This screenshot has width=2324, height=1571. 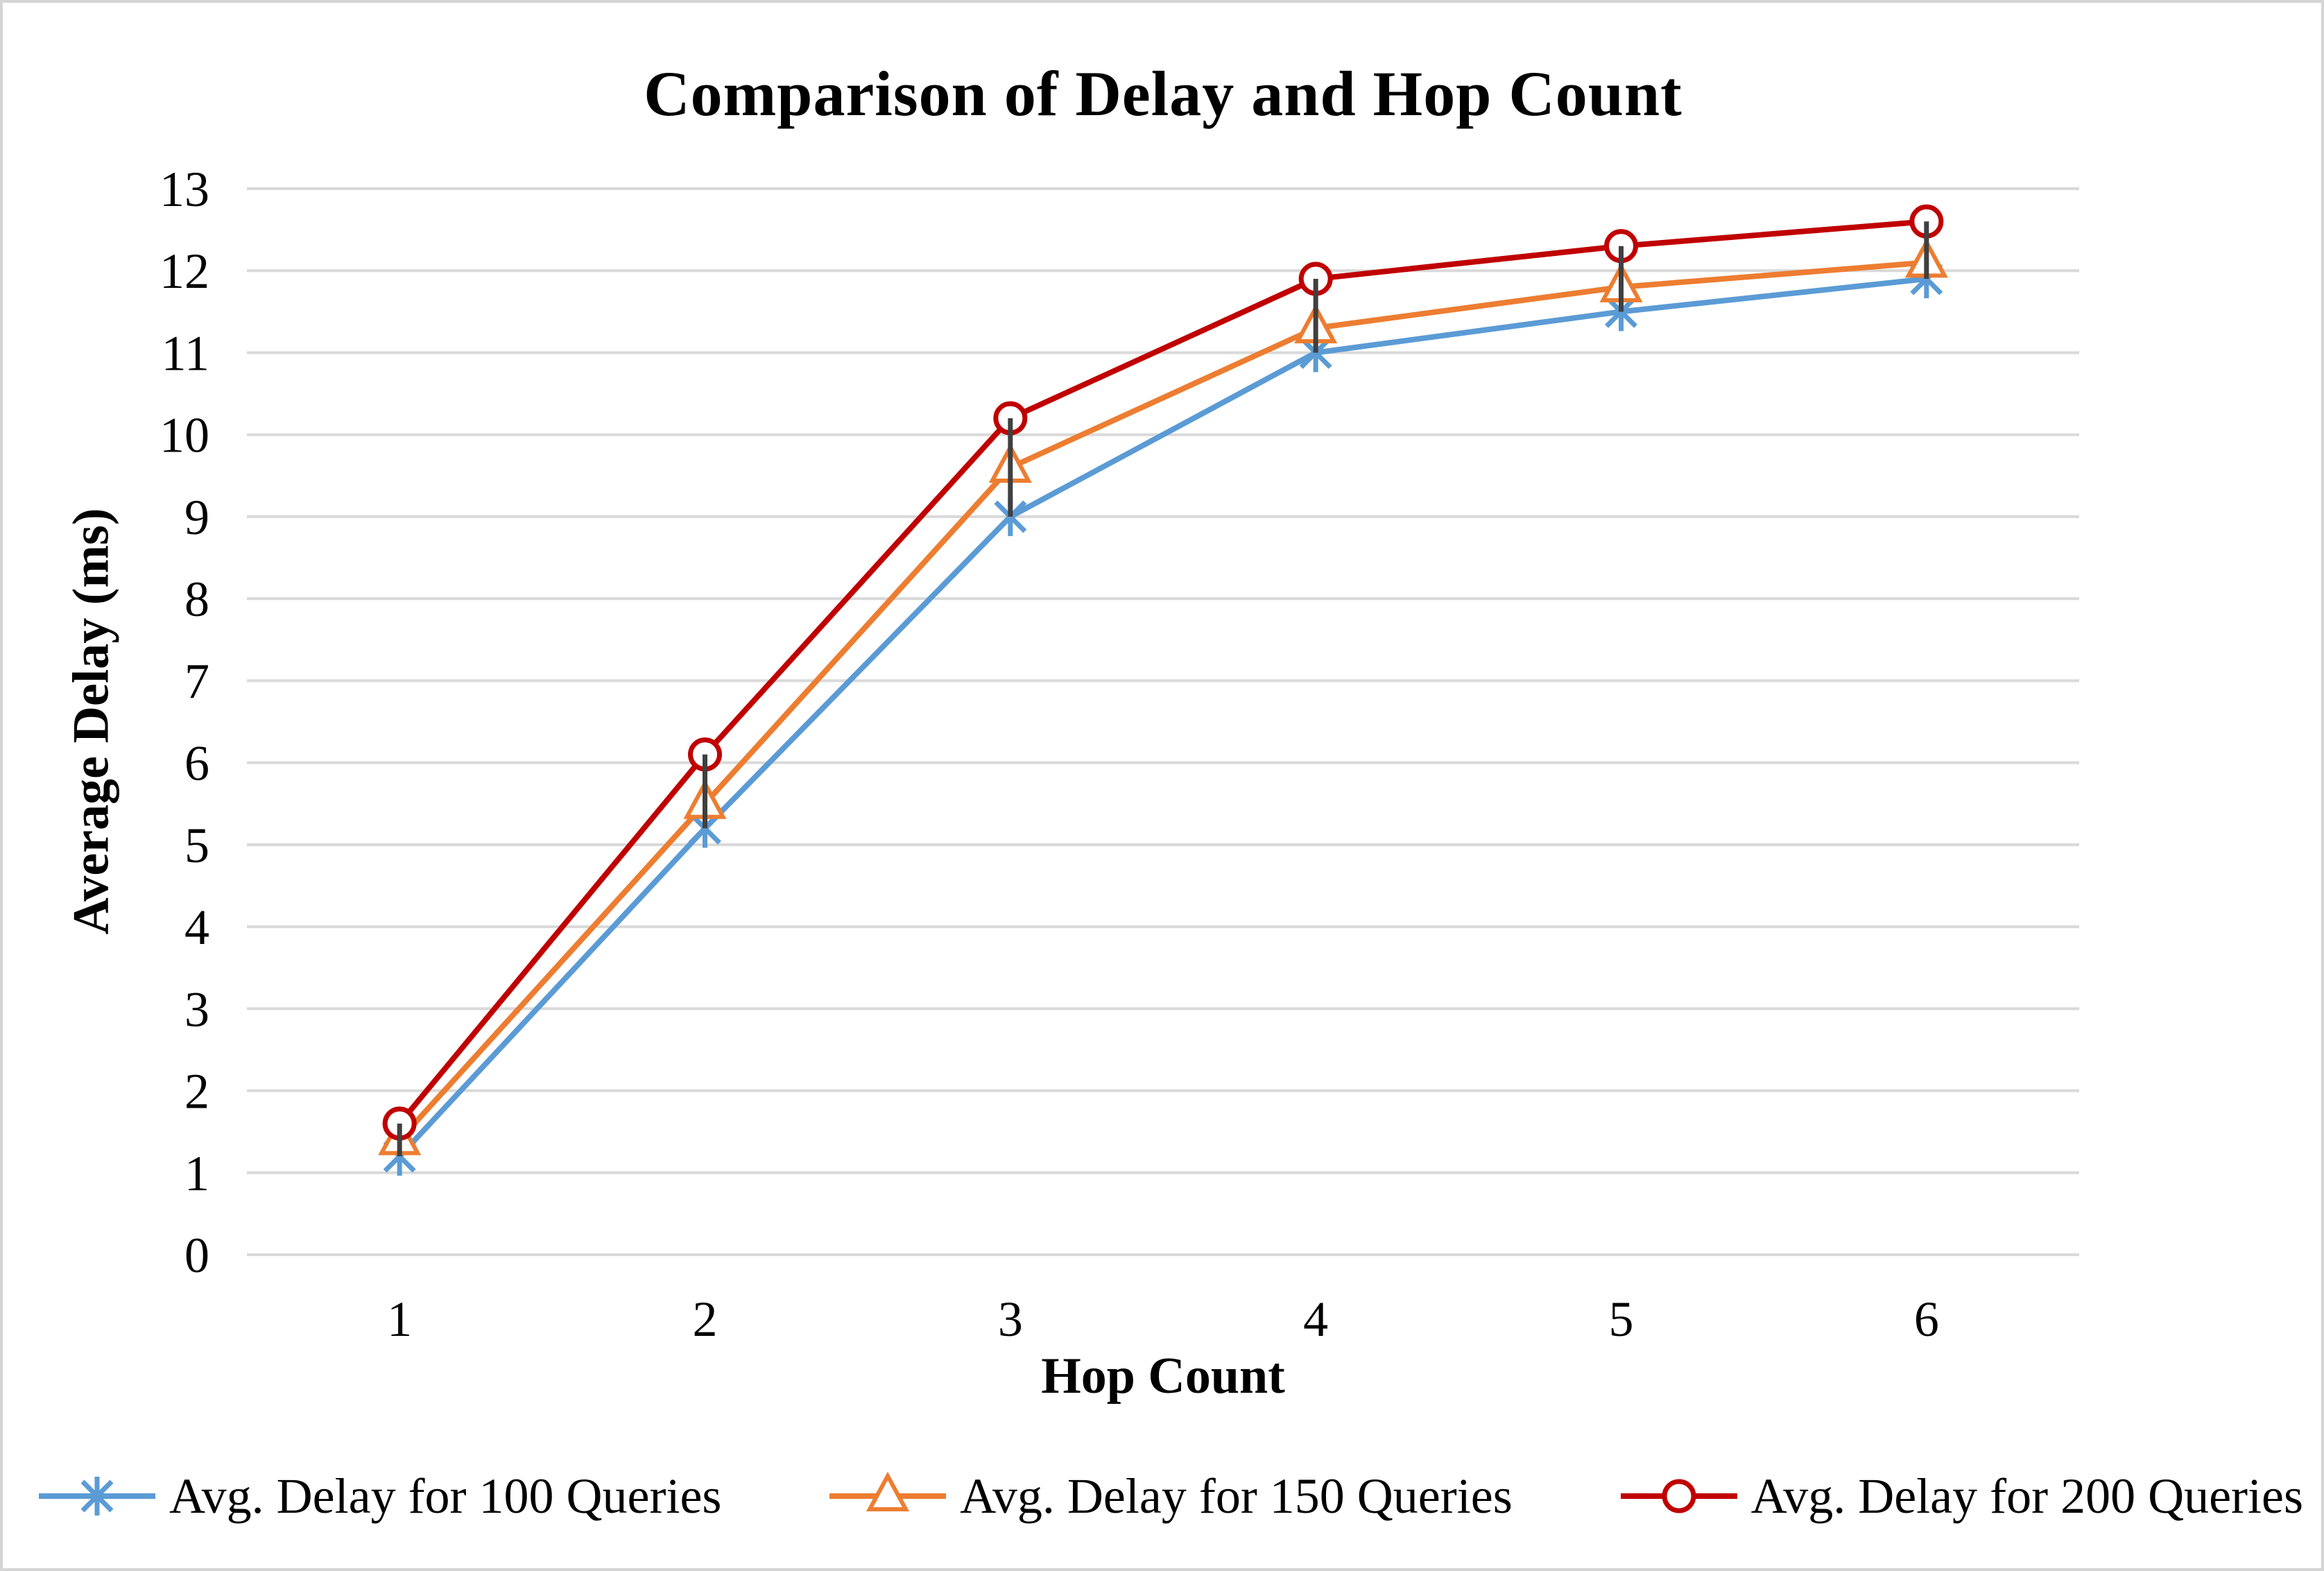 What do you see at coordinates (196, 1091) in the screenshot?
I see `y-tick-label: 2` at bounding box center [196, 1091].